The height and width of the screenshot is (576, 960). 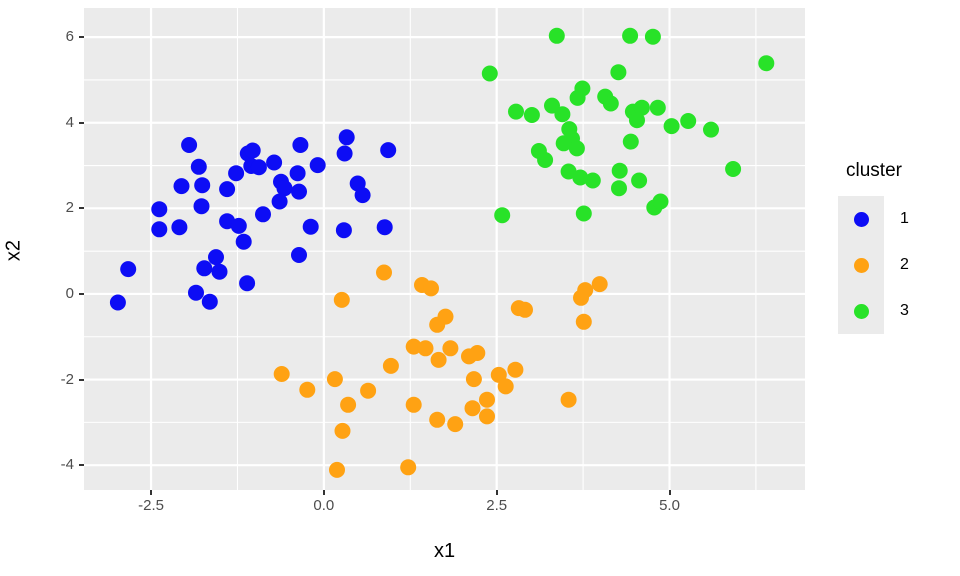 I want to click on x-axis-title: x1, so click(x=444, y=551).